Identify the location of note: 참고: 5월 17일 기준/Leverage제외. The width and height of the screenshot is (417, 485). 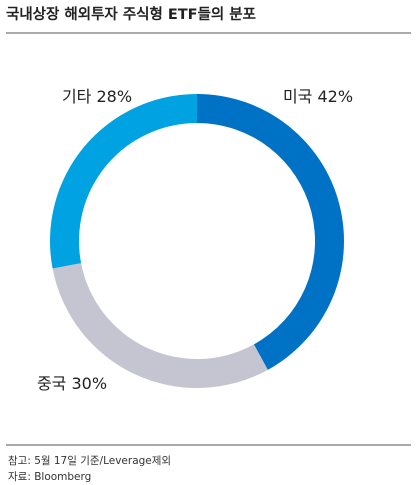
(89, 460).